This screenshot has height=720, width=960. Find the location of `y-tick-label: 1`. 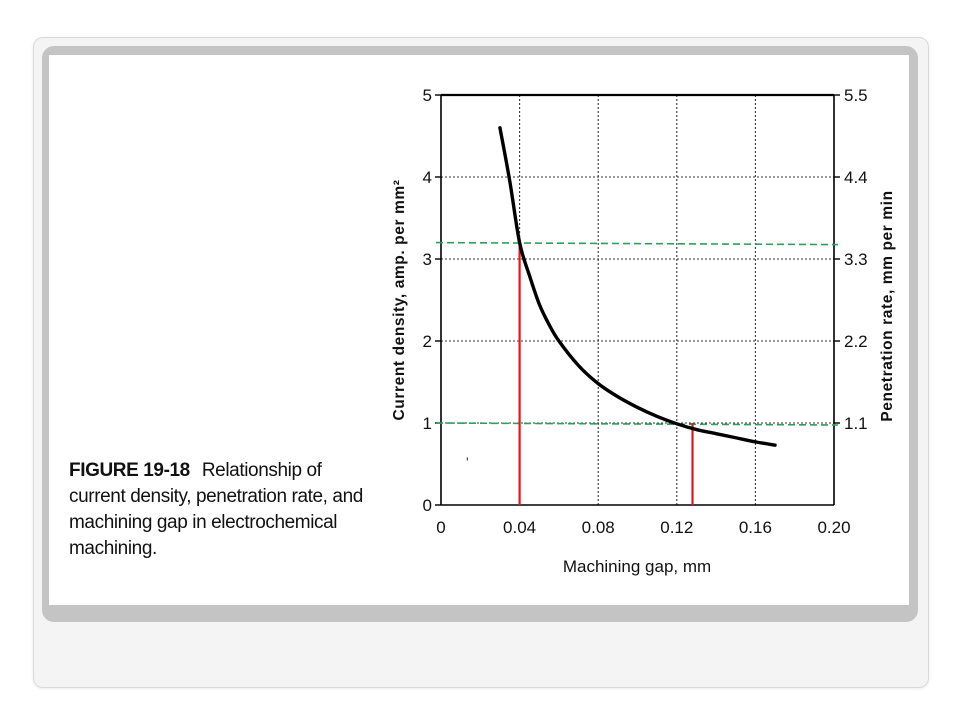

y-tick-label: 1 is located at coordinates (427, 423).